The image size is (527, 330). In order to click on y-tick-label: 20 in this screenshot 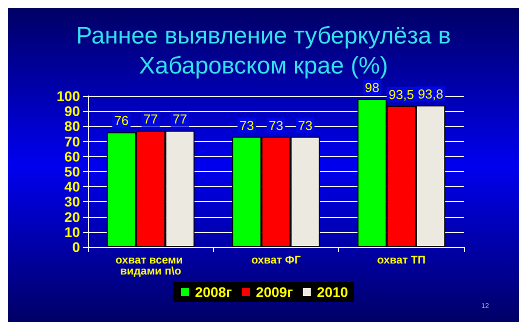, I will do `click(72, 216)`.